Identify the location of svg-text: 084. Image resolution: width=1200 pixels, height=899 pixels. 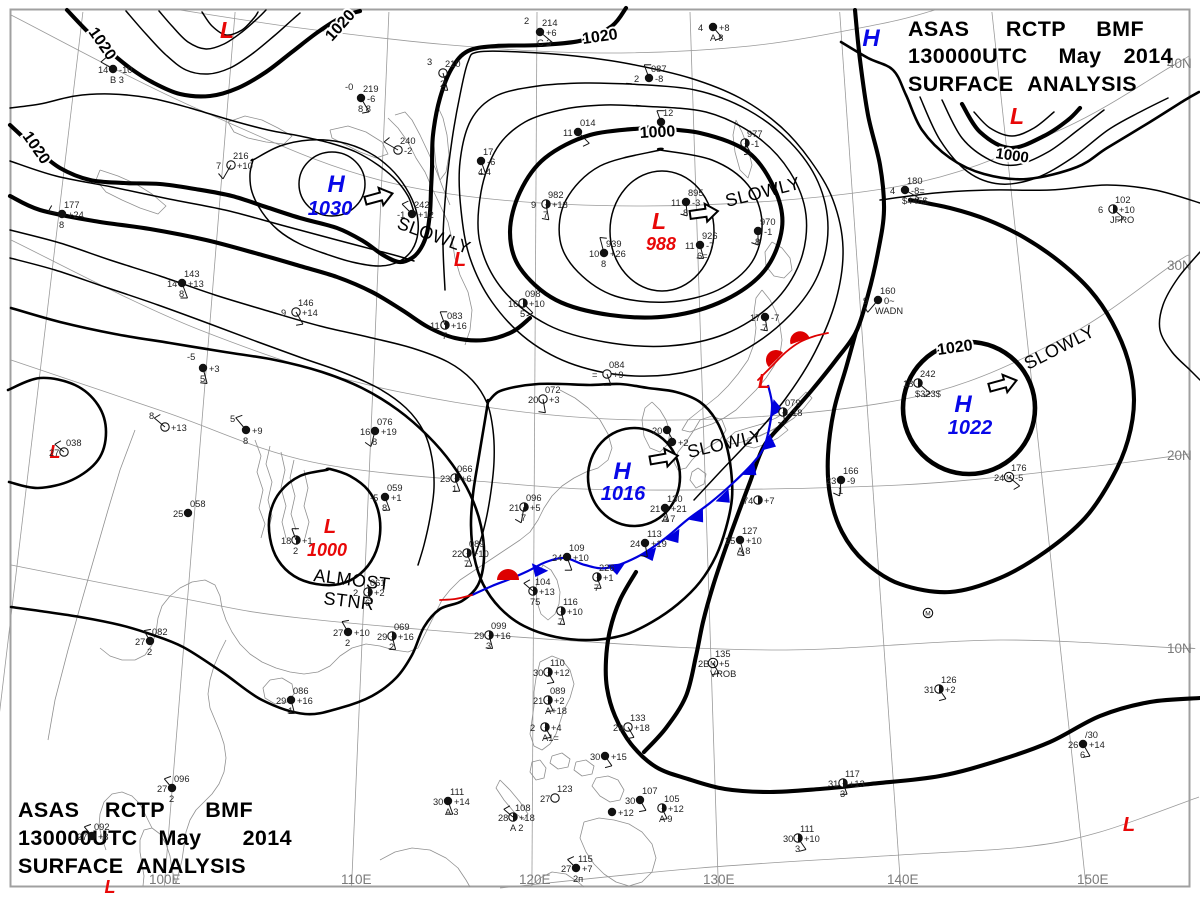
(617, 365).